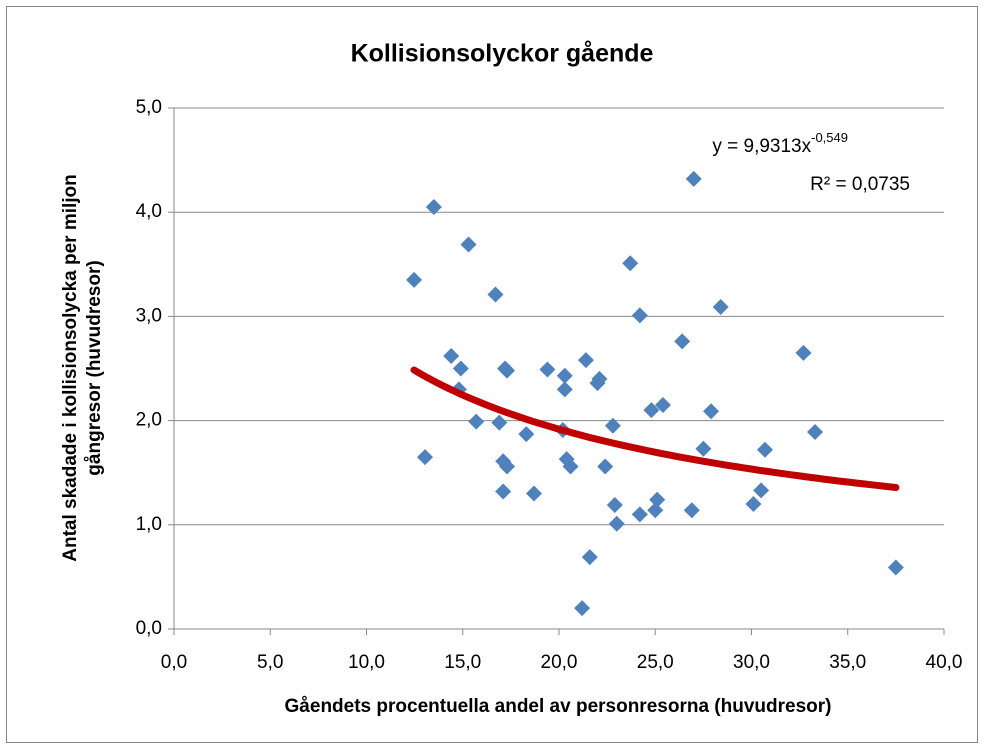 The height and width of the screenshot is (749, 984). Describe the element at coordinates (149, 420) in the screenshot. I see `y-tick-label: 2,0` at that location.